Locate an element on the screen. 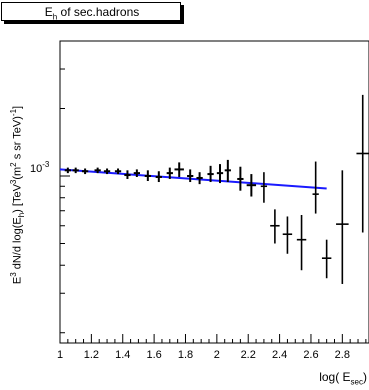 The height and width of the screenshot is (390, 369). x-tick-label: 2.6 is located at coordinates (310, 355).